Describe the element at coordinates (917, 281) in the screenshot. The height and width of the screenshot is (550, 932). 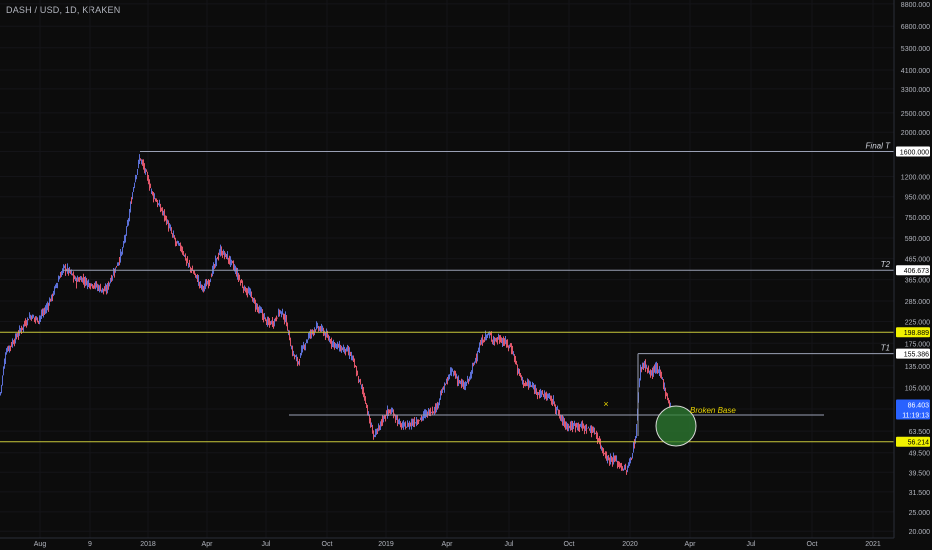
I see `price-tick-label: 365.000` at that location.